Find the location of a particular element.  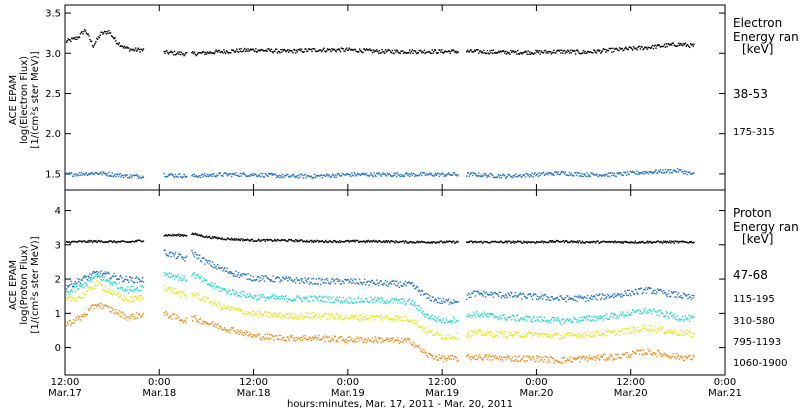

proton-ytick-label: 1 is located at coordinates (58, 314).